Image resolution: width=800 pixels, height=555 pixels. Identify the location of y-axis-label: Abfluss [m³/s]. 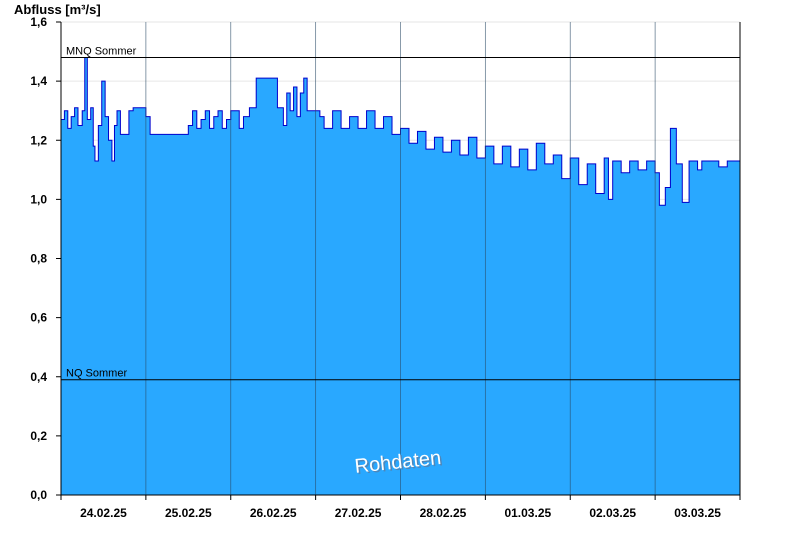
(57, 9).